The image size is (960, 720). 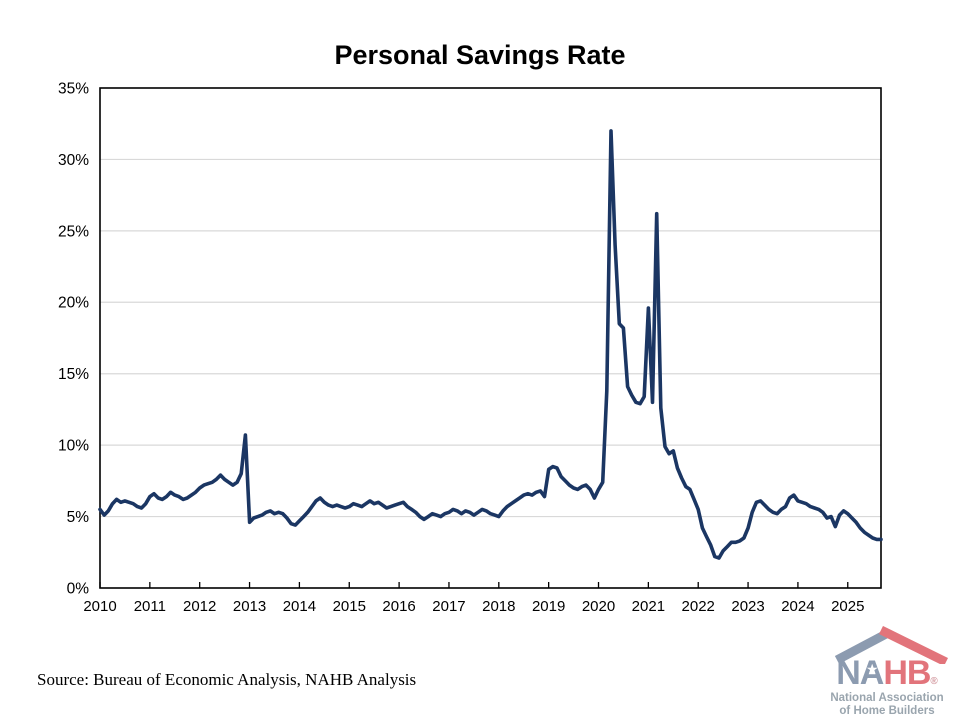 What do you see at coordinates (698, 606) in the screenshot?
I see `x-tick-label: 2022` at bounding box center [698, 606].